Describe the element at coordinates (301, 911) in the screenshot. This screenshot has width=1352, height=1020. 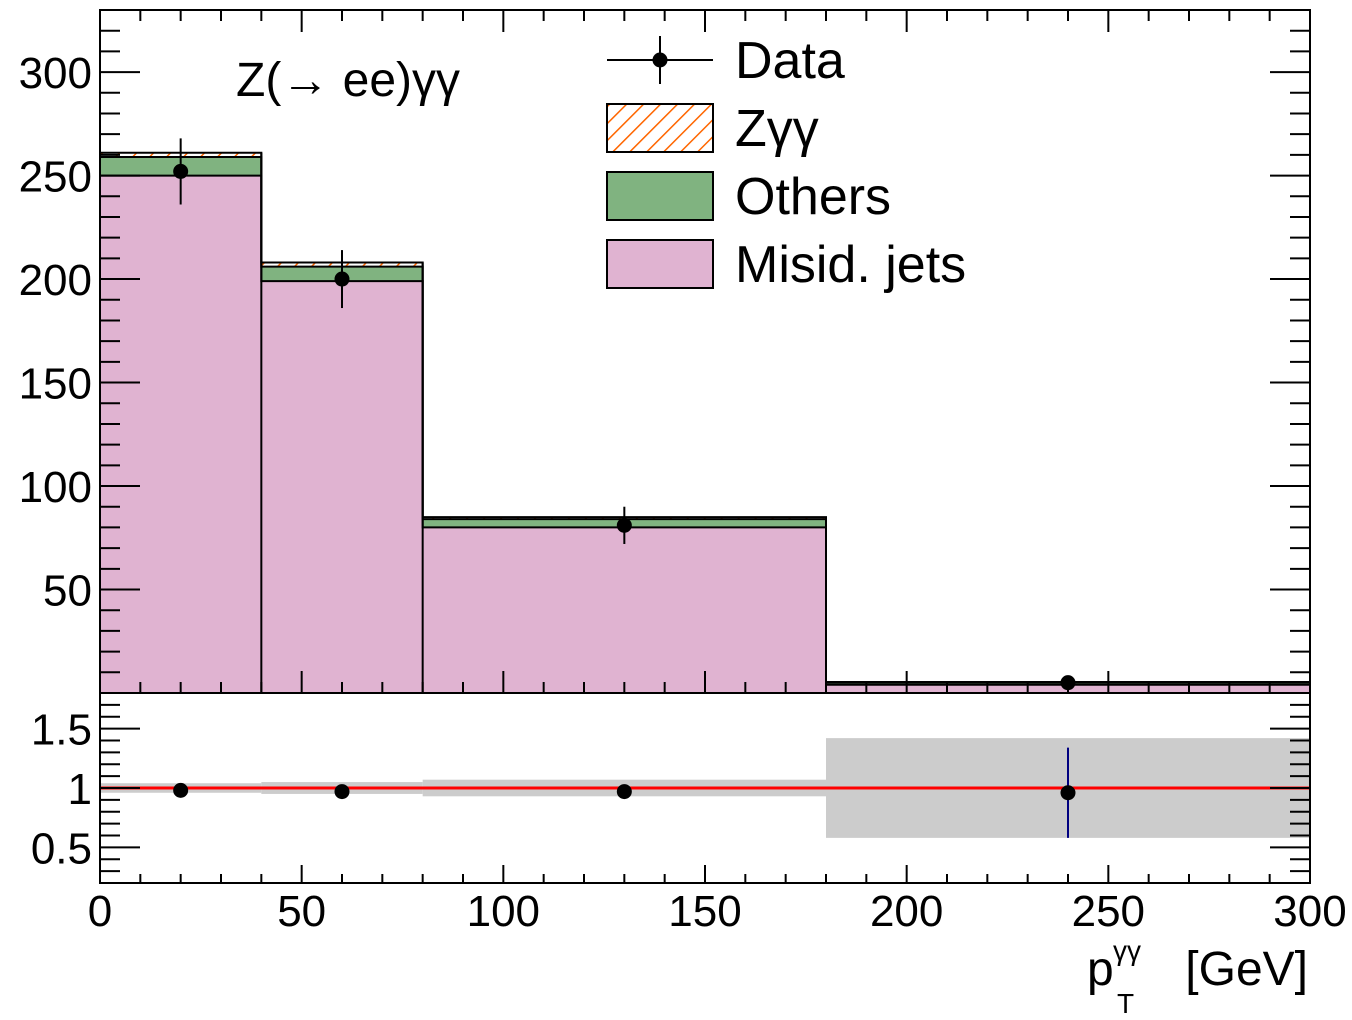
I see `x-tick-label: 50` at that location.